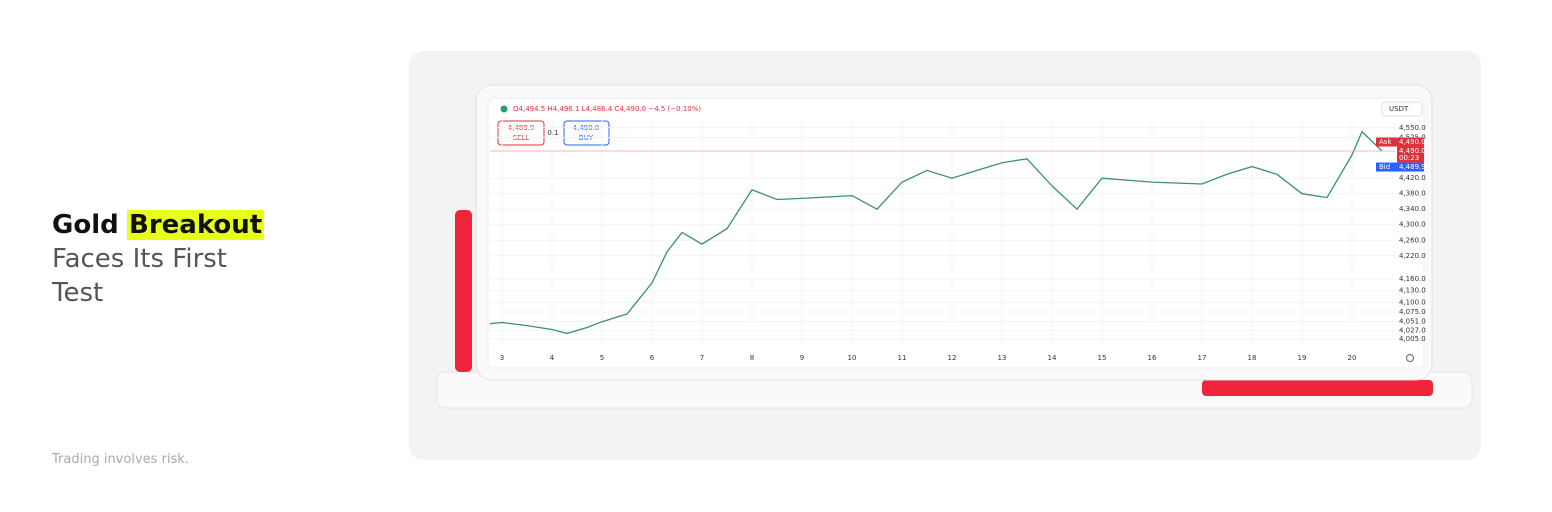 The image size is (1552, 512). I want to click on last-price: 4,490.0, so click(1412, 151).